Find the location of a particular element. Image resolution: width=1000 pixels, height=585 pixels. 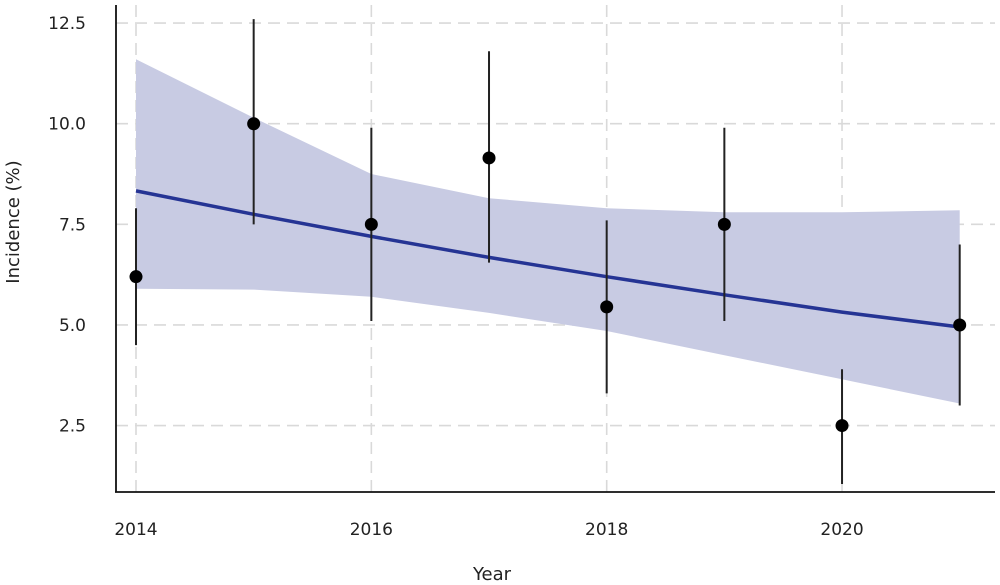

y-tick-label: 12.5 is located at coordinates (67, 24).